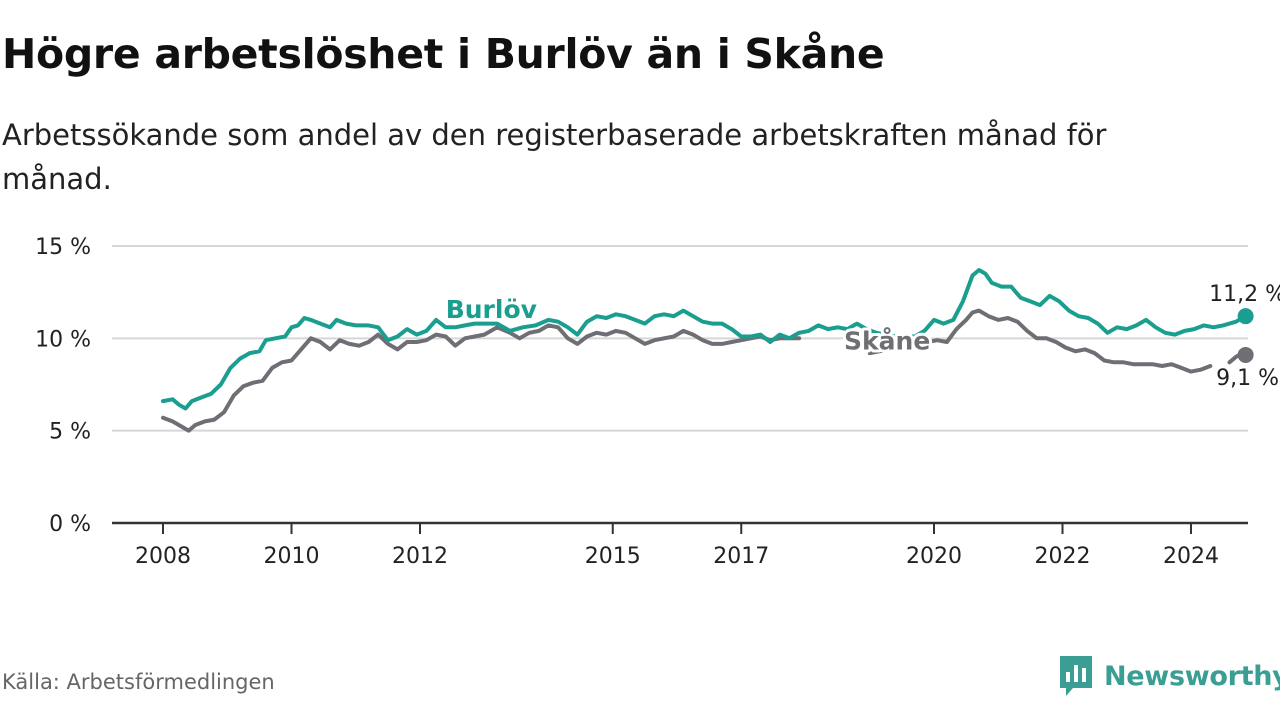 This screenshot has height=720, width=1280. I want to click on x-tick-label: 2012, so click(420, 556).